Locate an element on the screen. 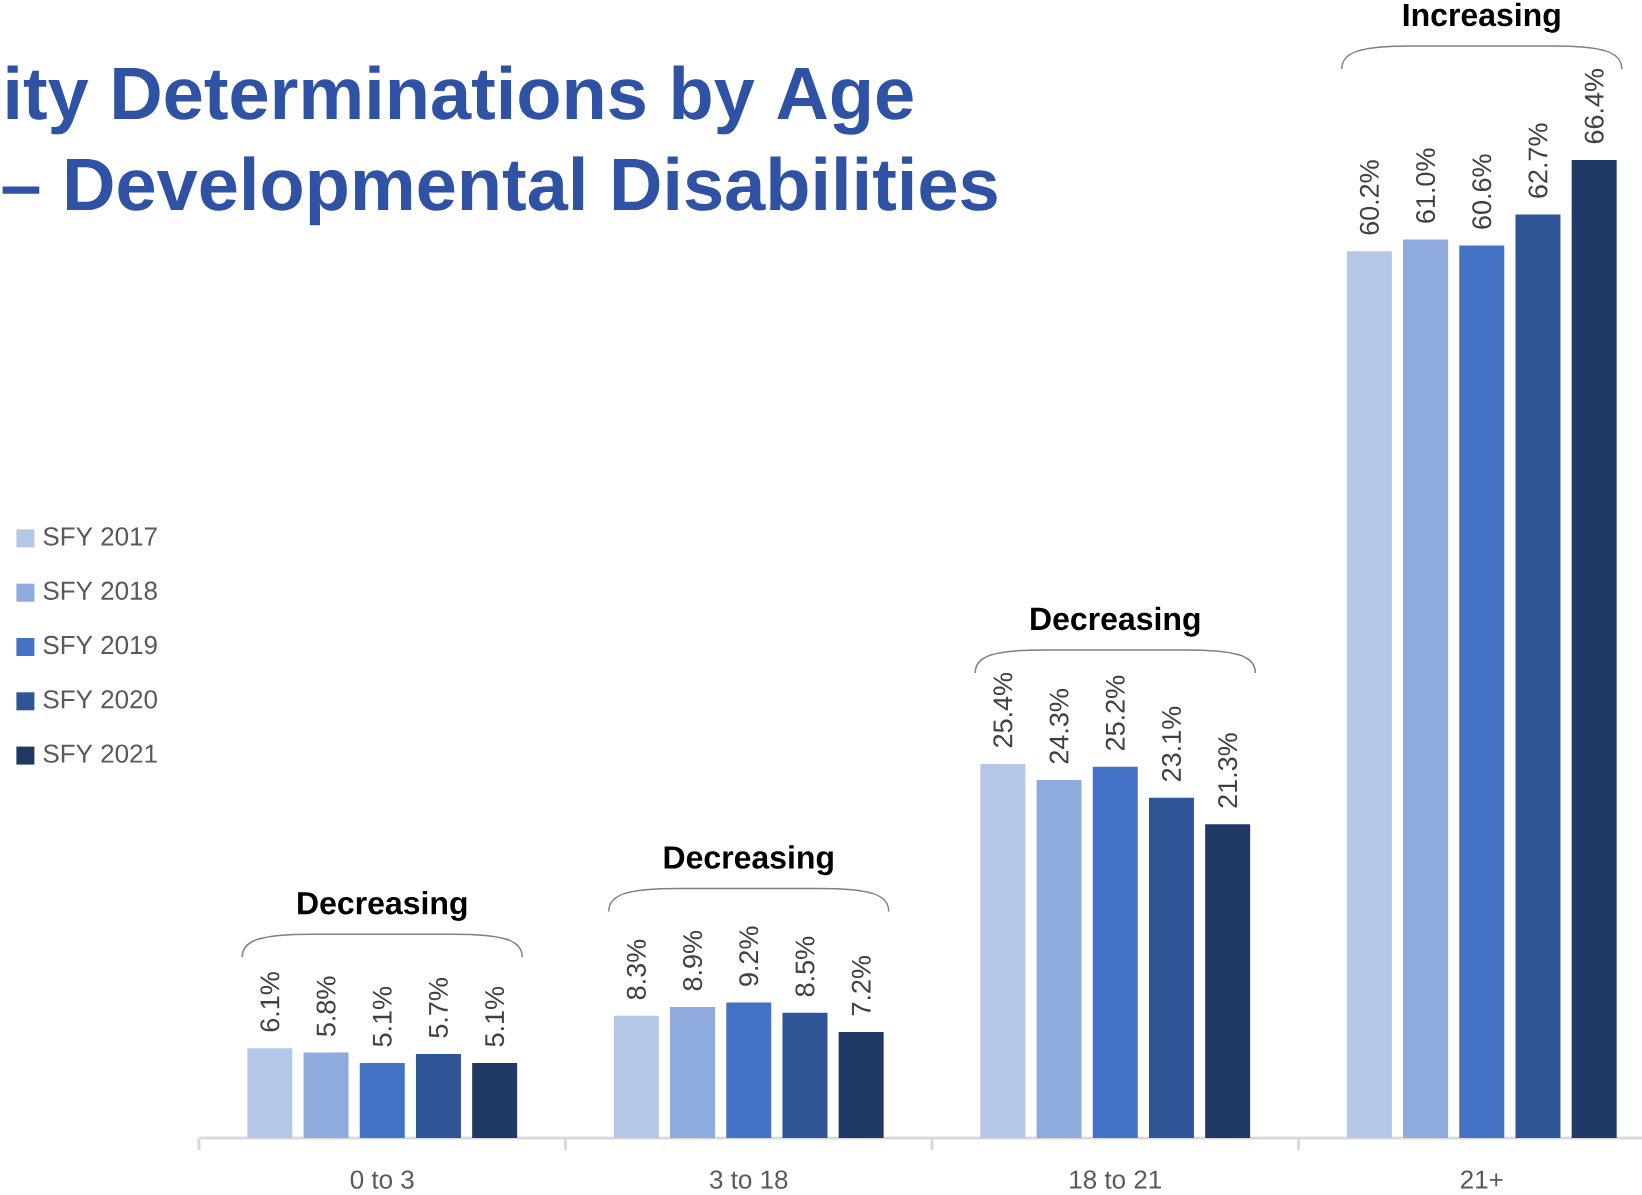  data-label: 6.1% is located at coordinates (270, 1002).